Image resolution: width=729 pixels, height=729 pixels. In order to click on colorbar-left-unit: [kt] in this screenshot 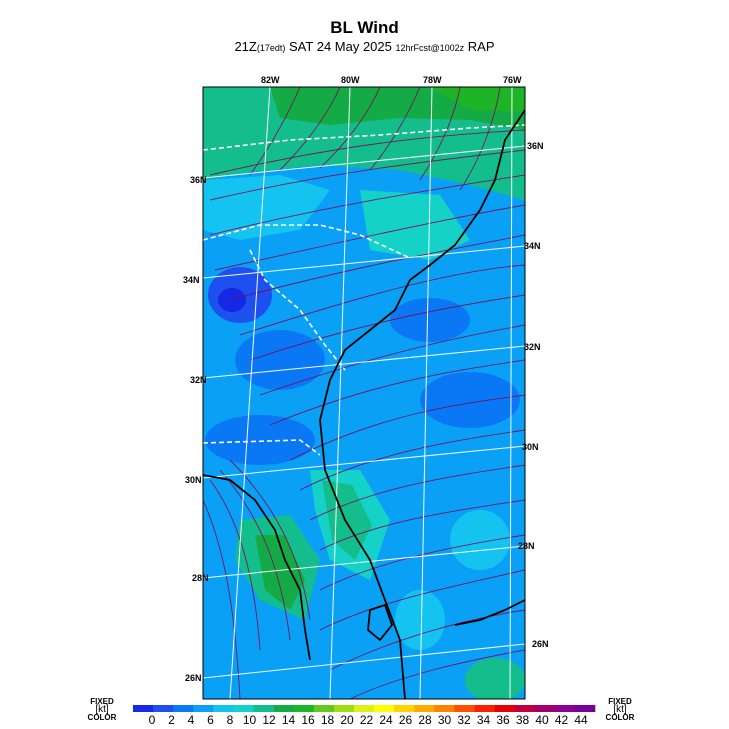, I will do `click(102, 709)`.